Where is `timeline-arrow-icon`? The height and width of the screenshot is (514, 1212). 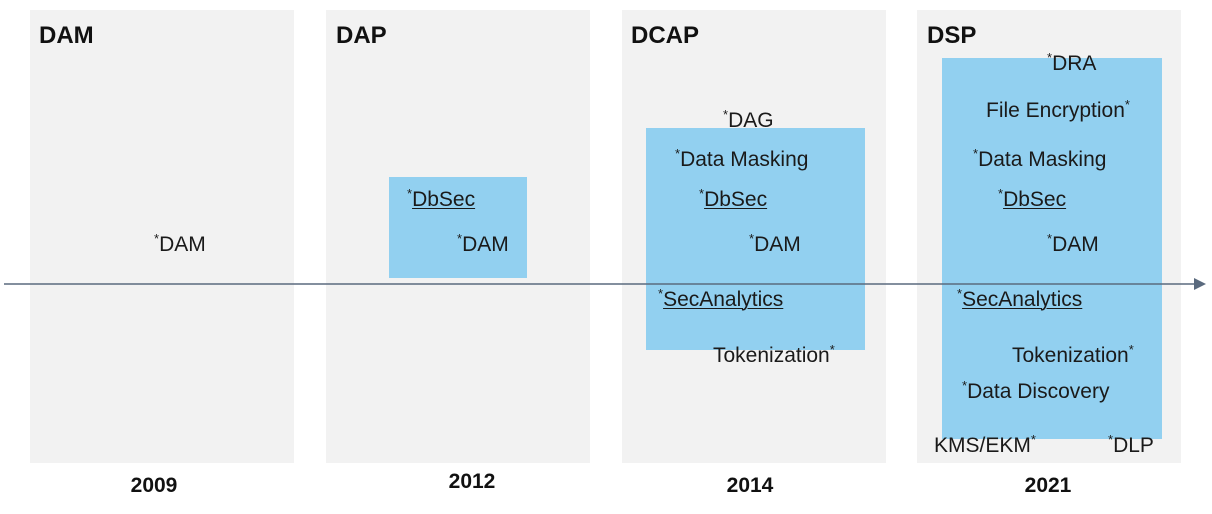
timeline-arrow-icon is located at coordinates (1200, 284).